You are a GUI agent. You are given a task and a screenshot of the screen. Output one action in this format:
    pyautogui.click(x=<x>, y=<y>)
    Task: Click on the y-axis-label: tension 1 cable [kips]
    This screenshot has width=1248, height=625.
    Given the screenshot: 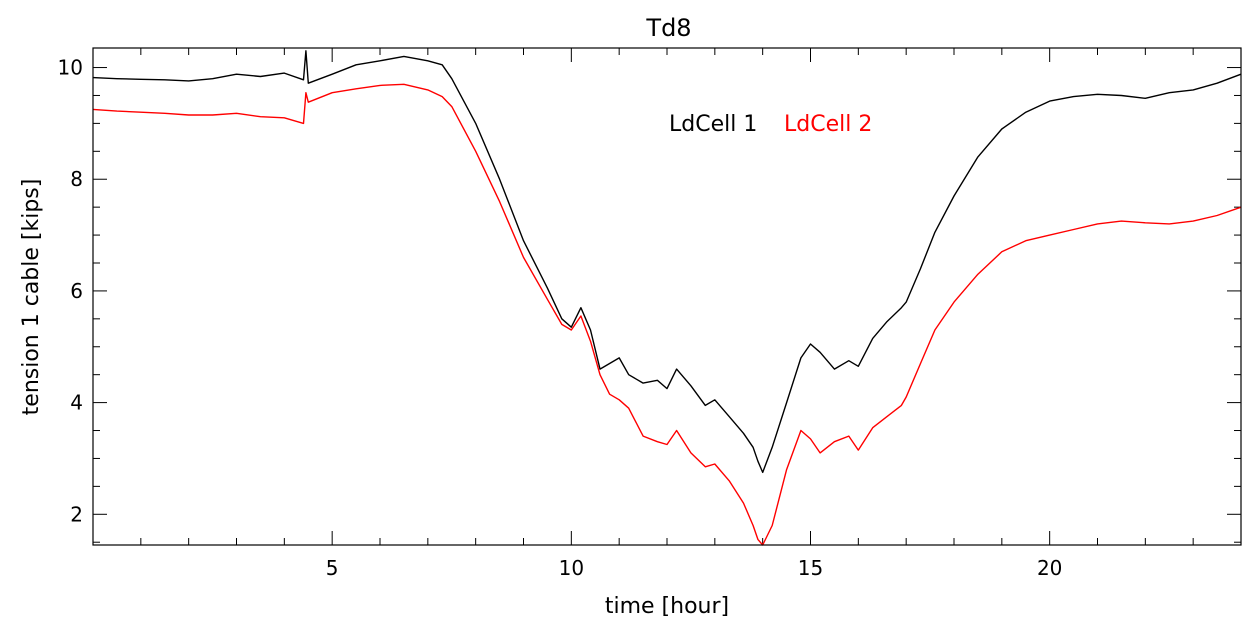 What is the action you would take?
    pyautogui.click(x=31, y=297)
    